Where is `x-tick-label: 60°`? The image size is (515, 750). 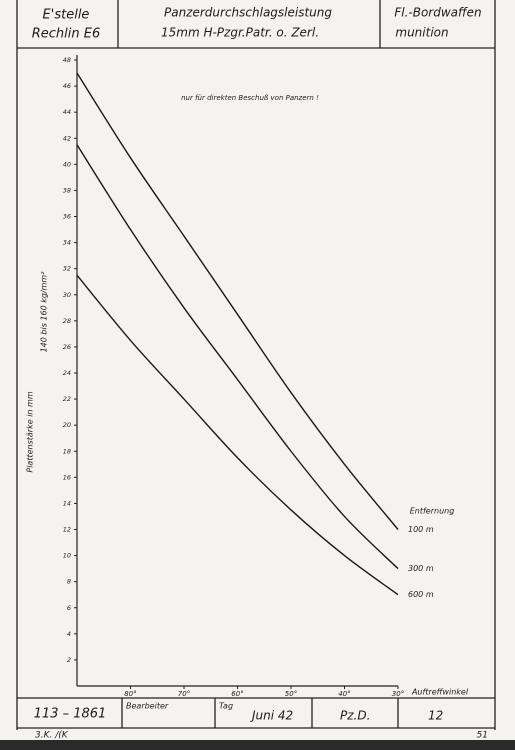 x-tick-label: 60° is located at coordinates (237, 694).